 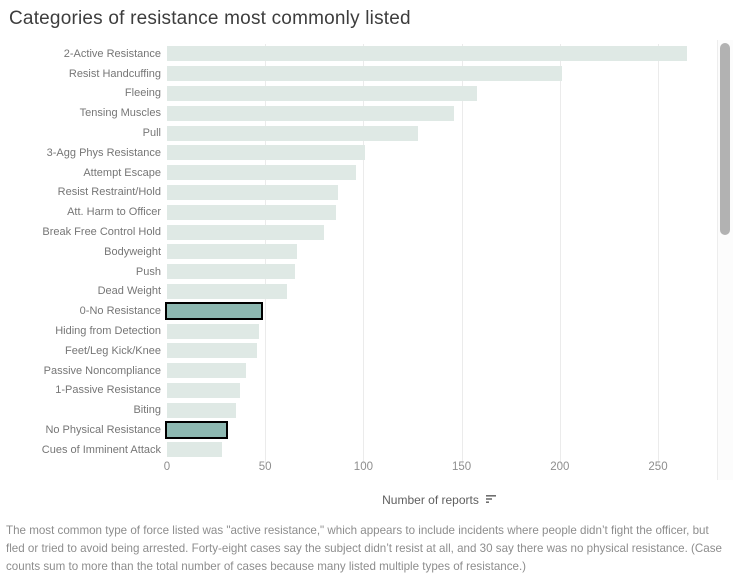 I want to click on category-label: Pull, so click(x=151, y=133).